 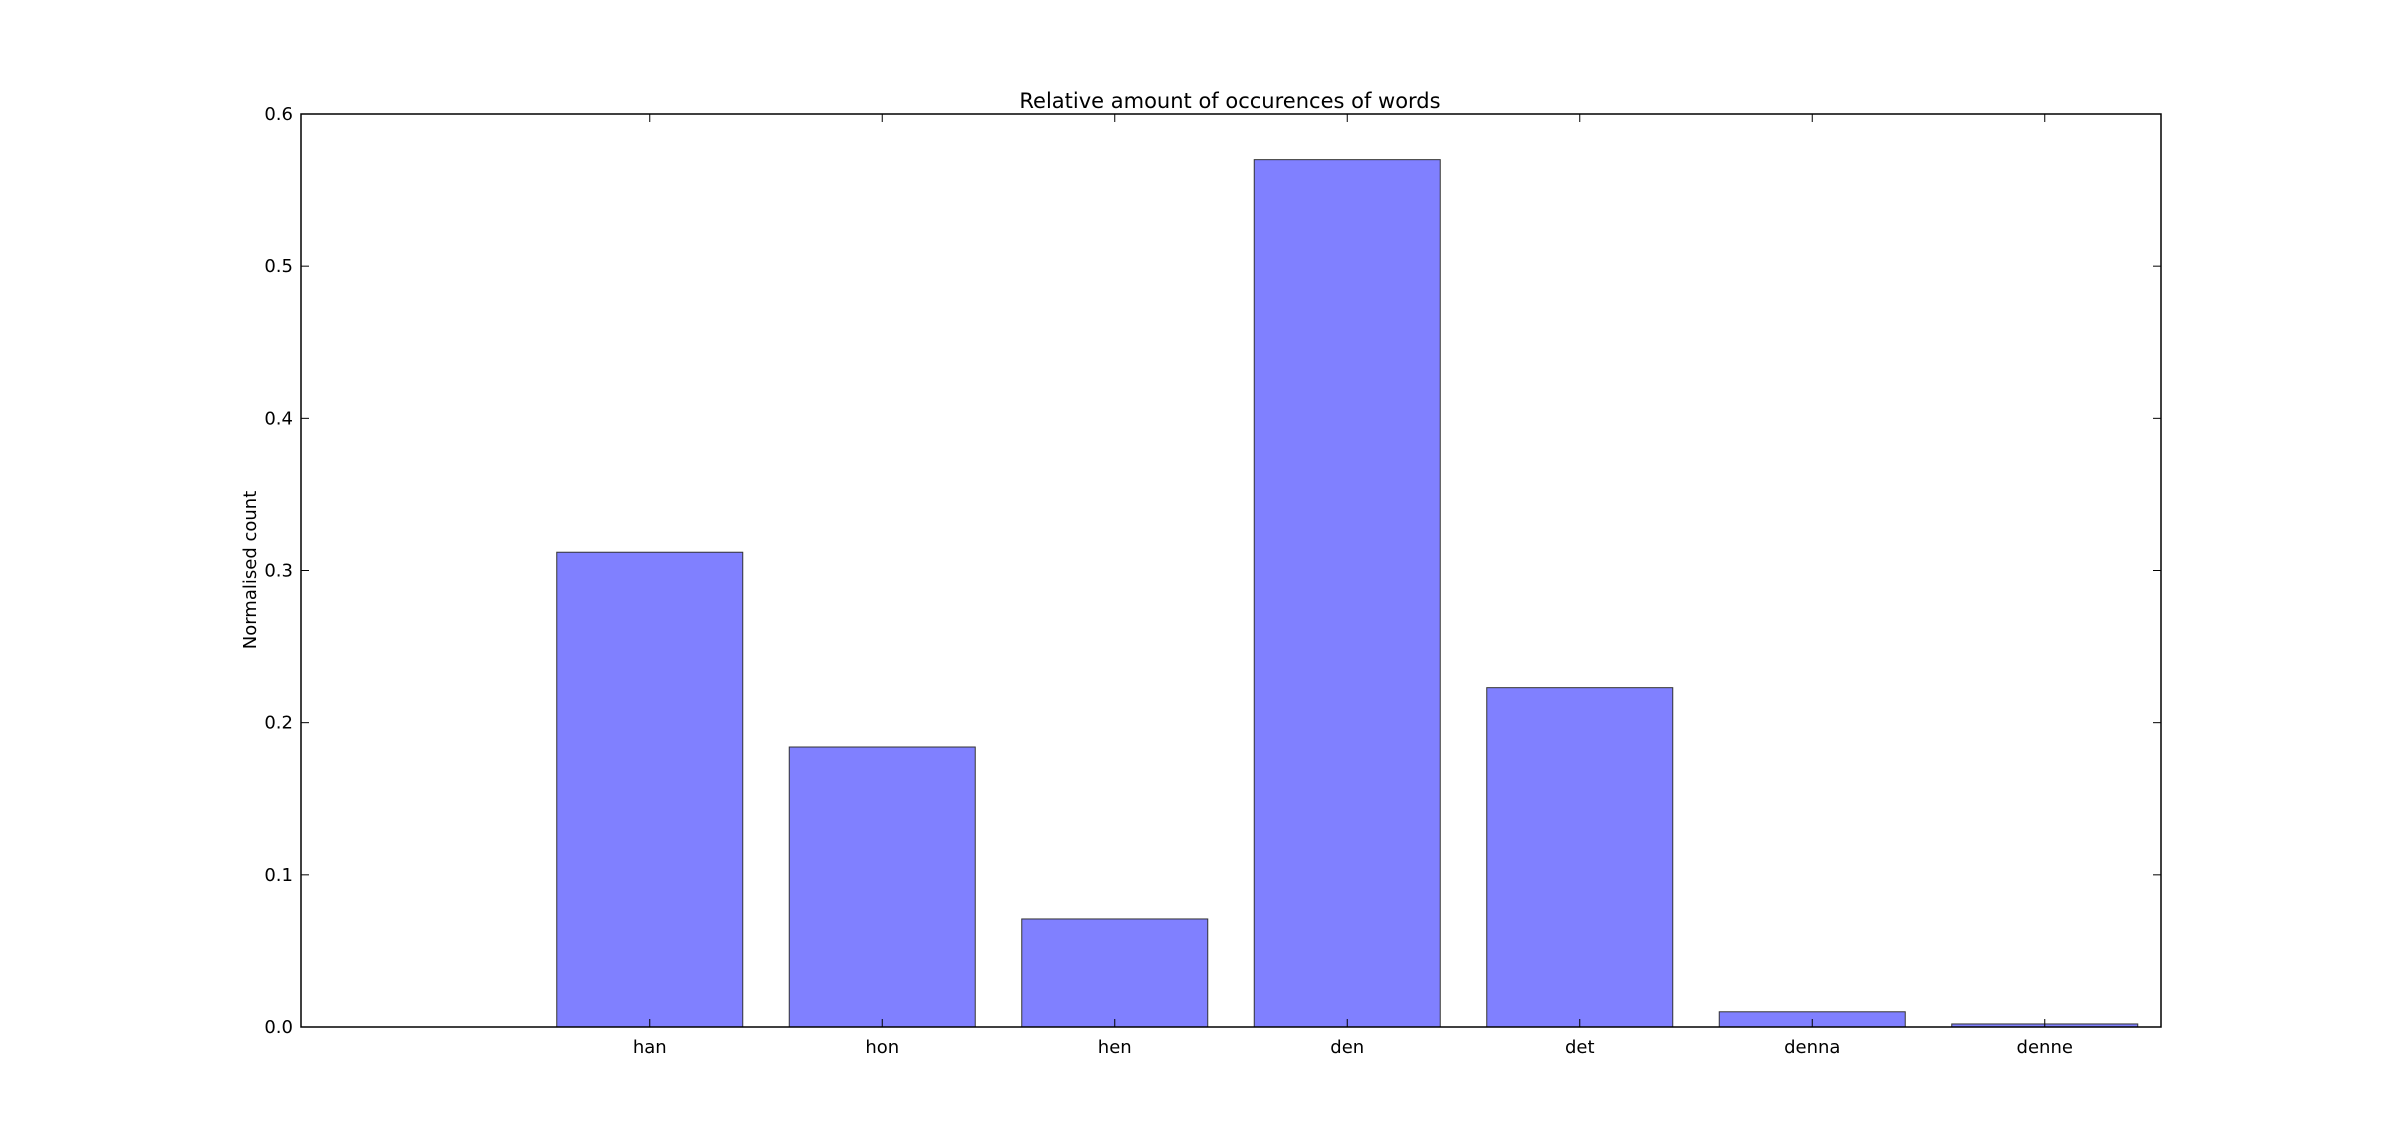 I want to click on y-tick-label: 0.1, so click(x=278, y=875).